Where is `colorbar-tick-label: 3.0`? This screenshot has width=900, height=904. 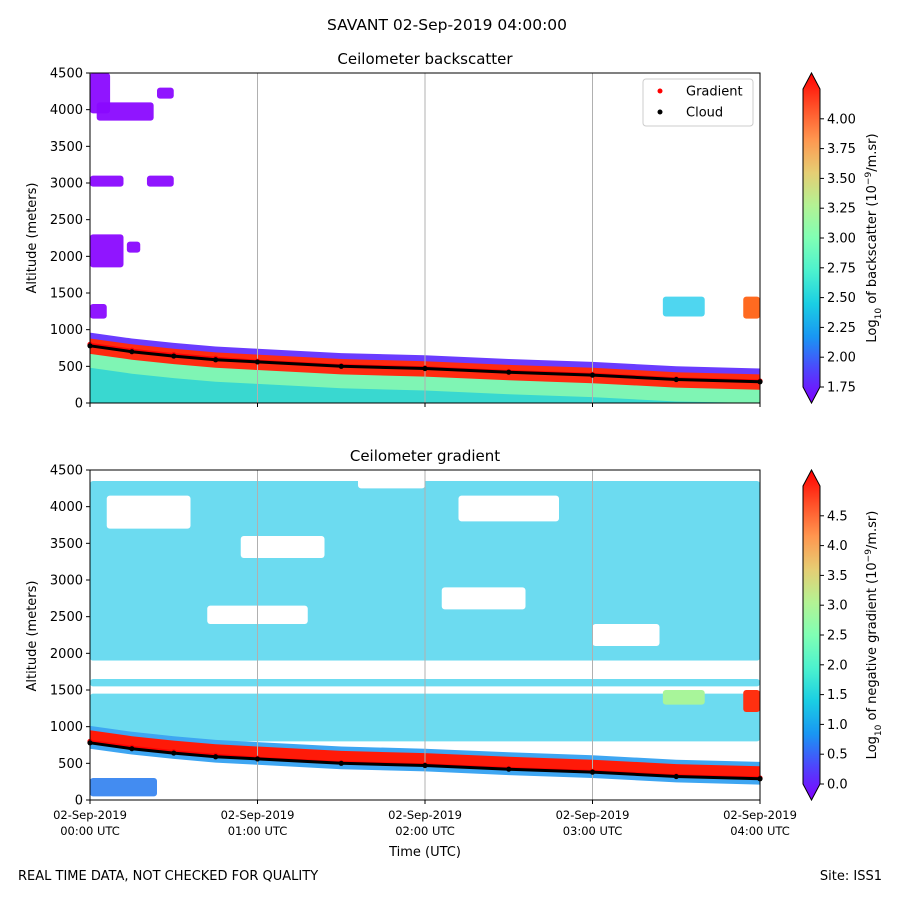
colorbar-tick-label: 3.0 is located at coordinates (837, 606).